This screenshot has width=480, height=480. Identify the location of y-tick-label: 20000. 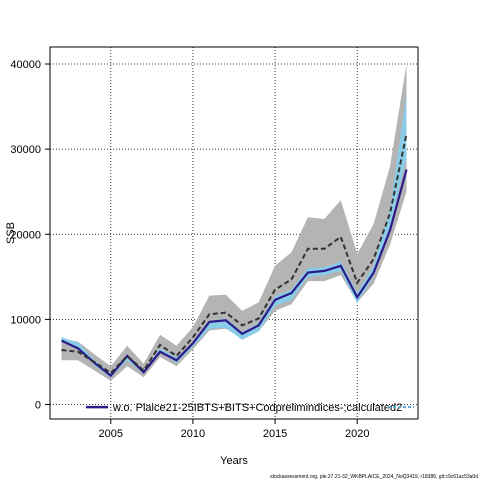
(25, 235).